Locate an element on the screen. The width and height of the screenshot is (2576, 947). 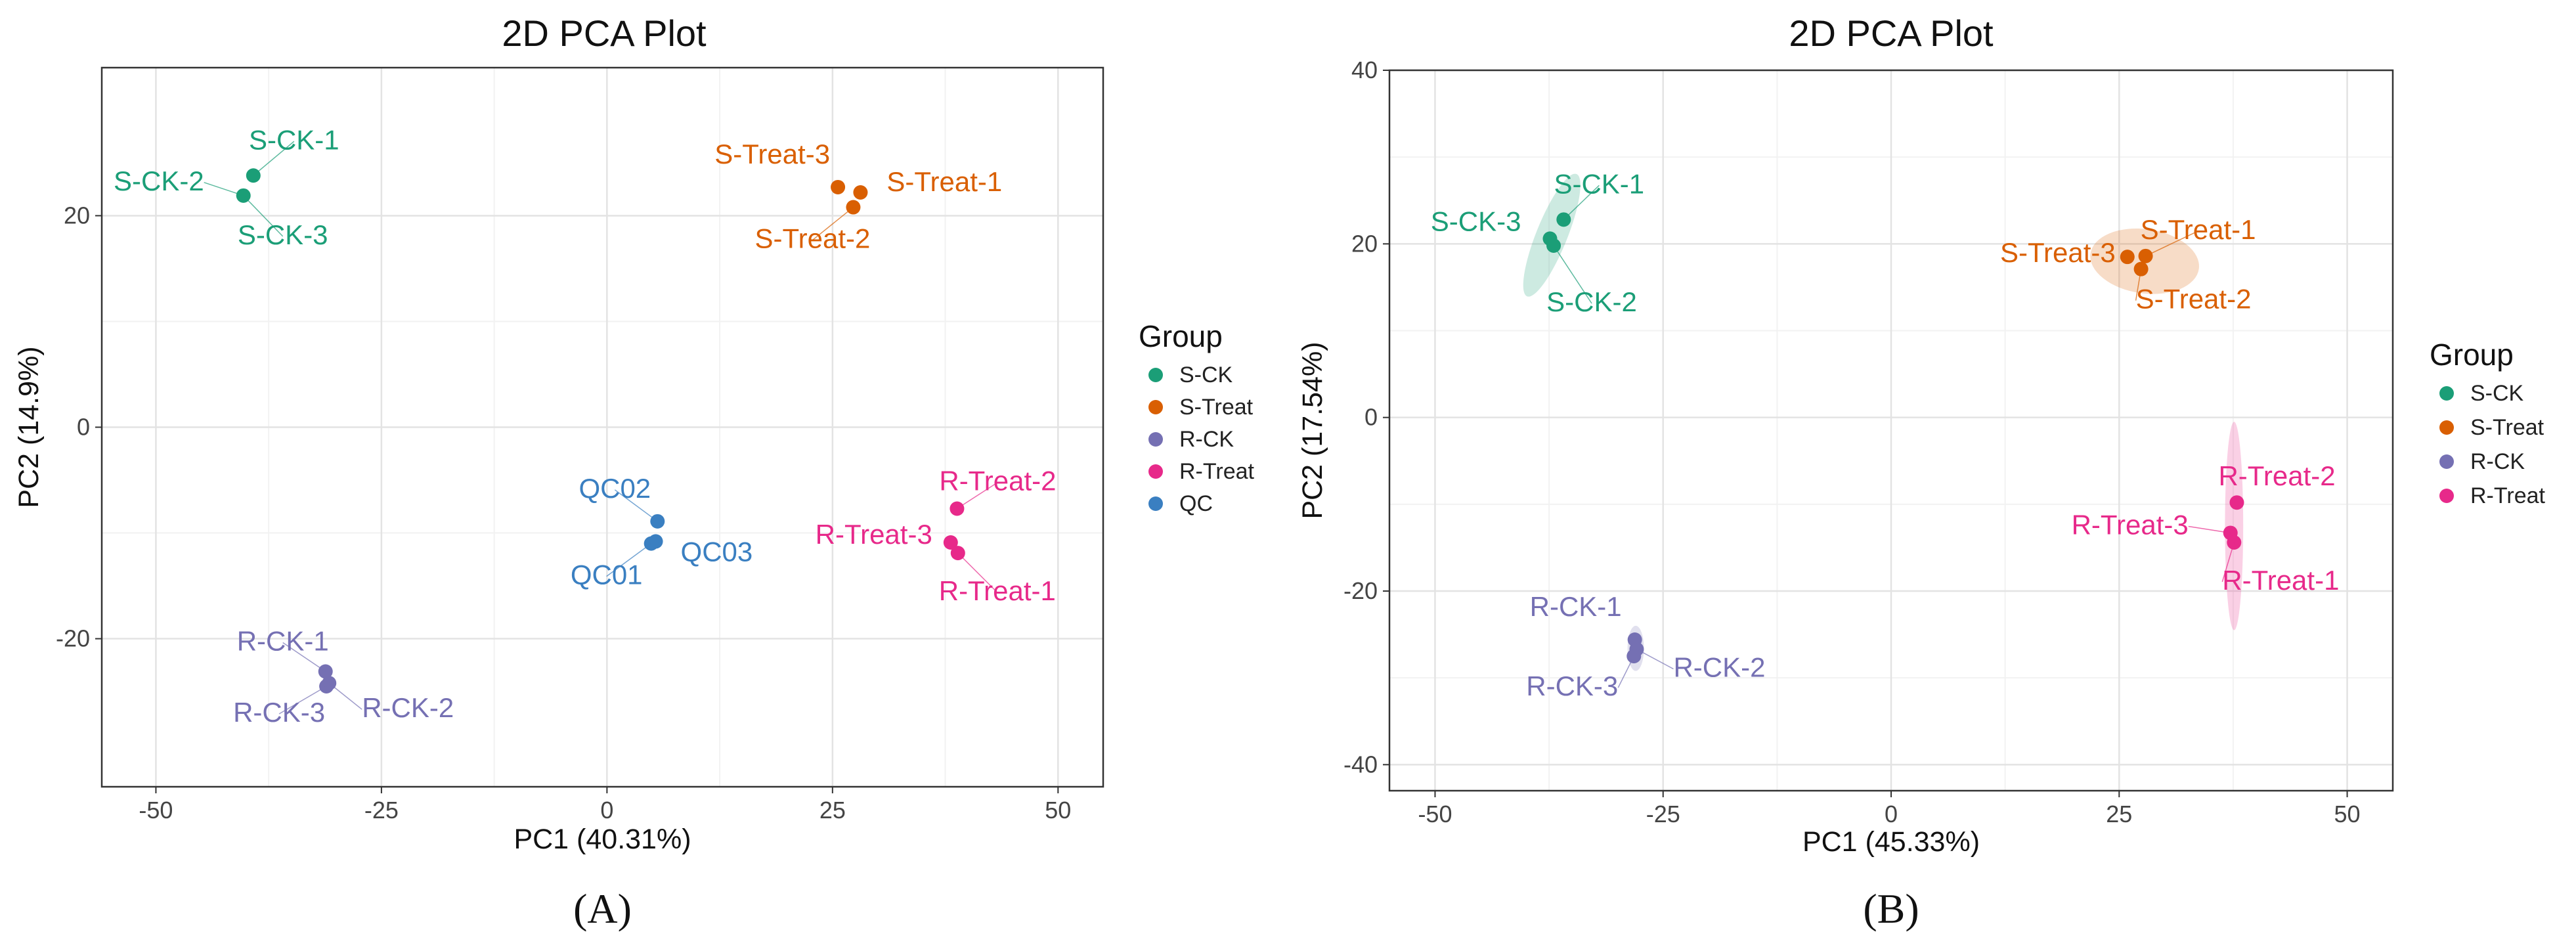
y-axis-title: PC2 (17.54%) is located at coordinates (1312, 430).